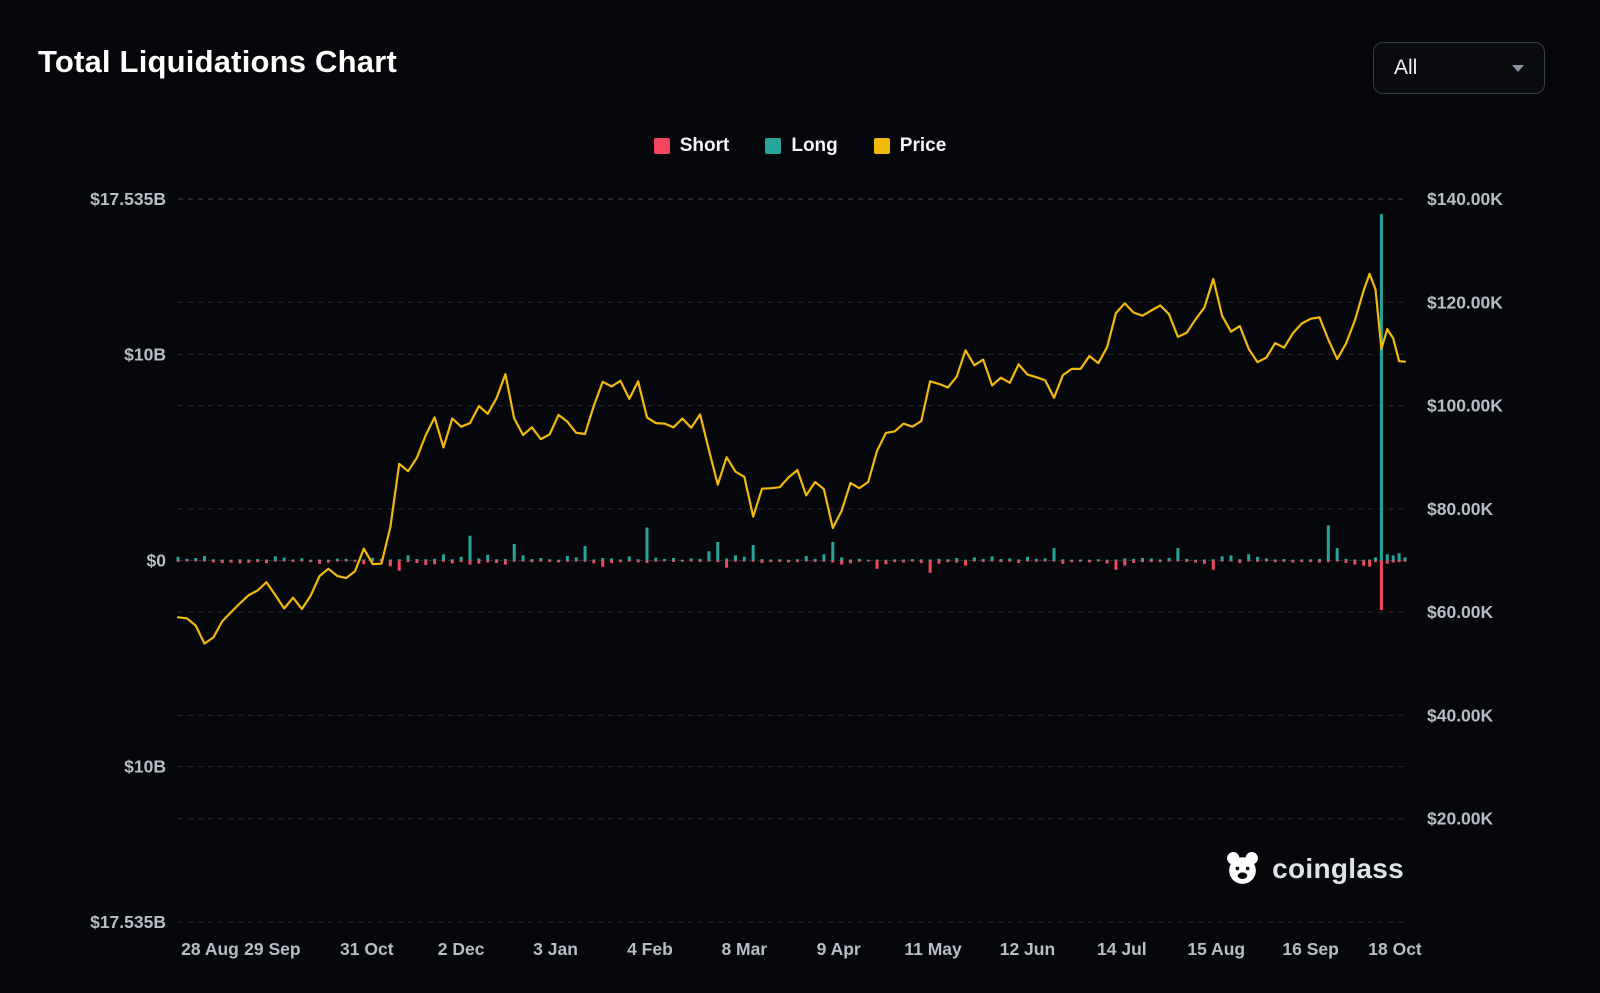  What do you see at coordinates (1460, 715) in the screenshot?
I see `right-axis-label: $40.00K` at bounding box center [1460, 715].